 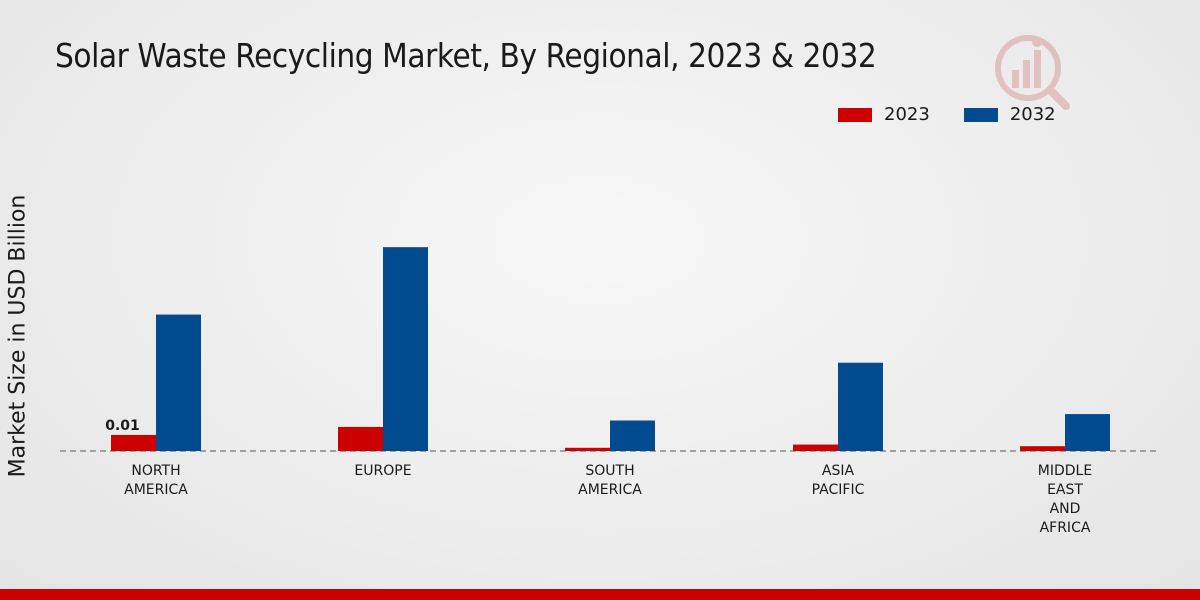 What do you see at coordinates (156, 480) in the screenshot?
I see `x-tick-label-0: NORTH AMERICA` at bounding box center [156, 480].